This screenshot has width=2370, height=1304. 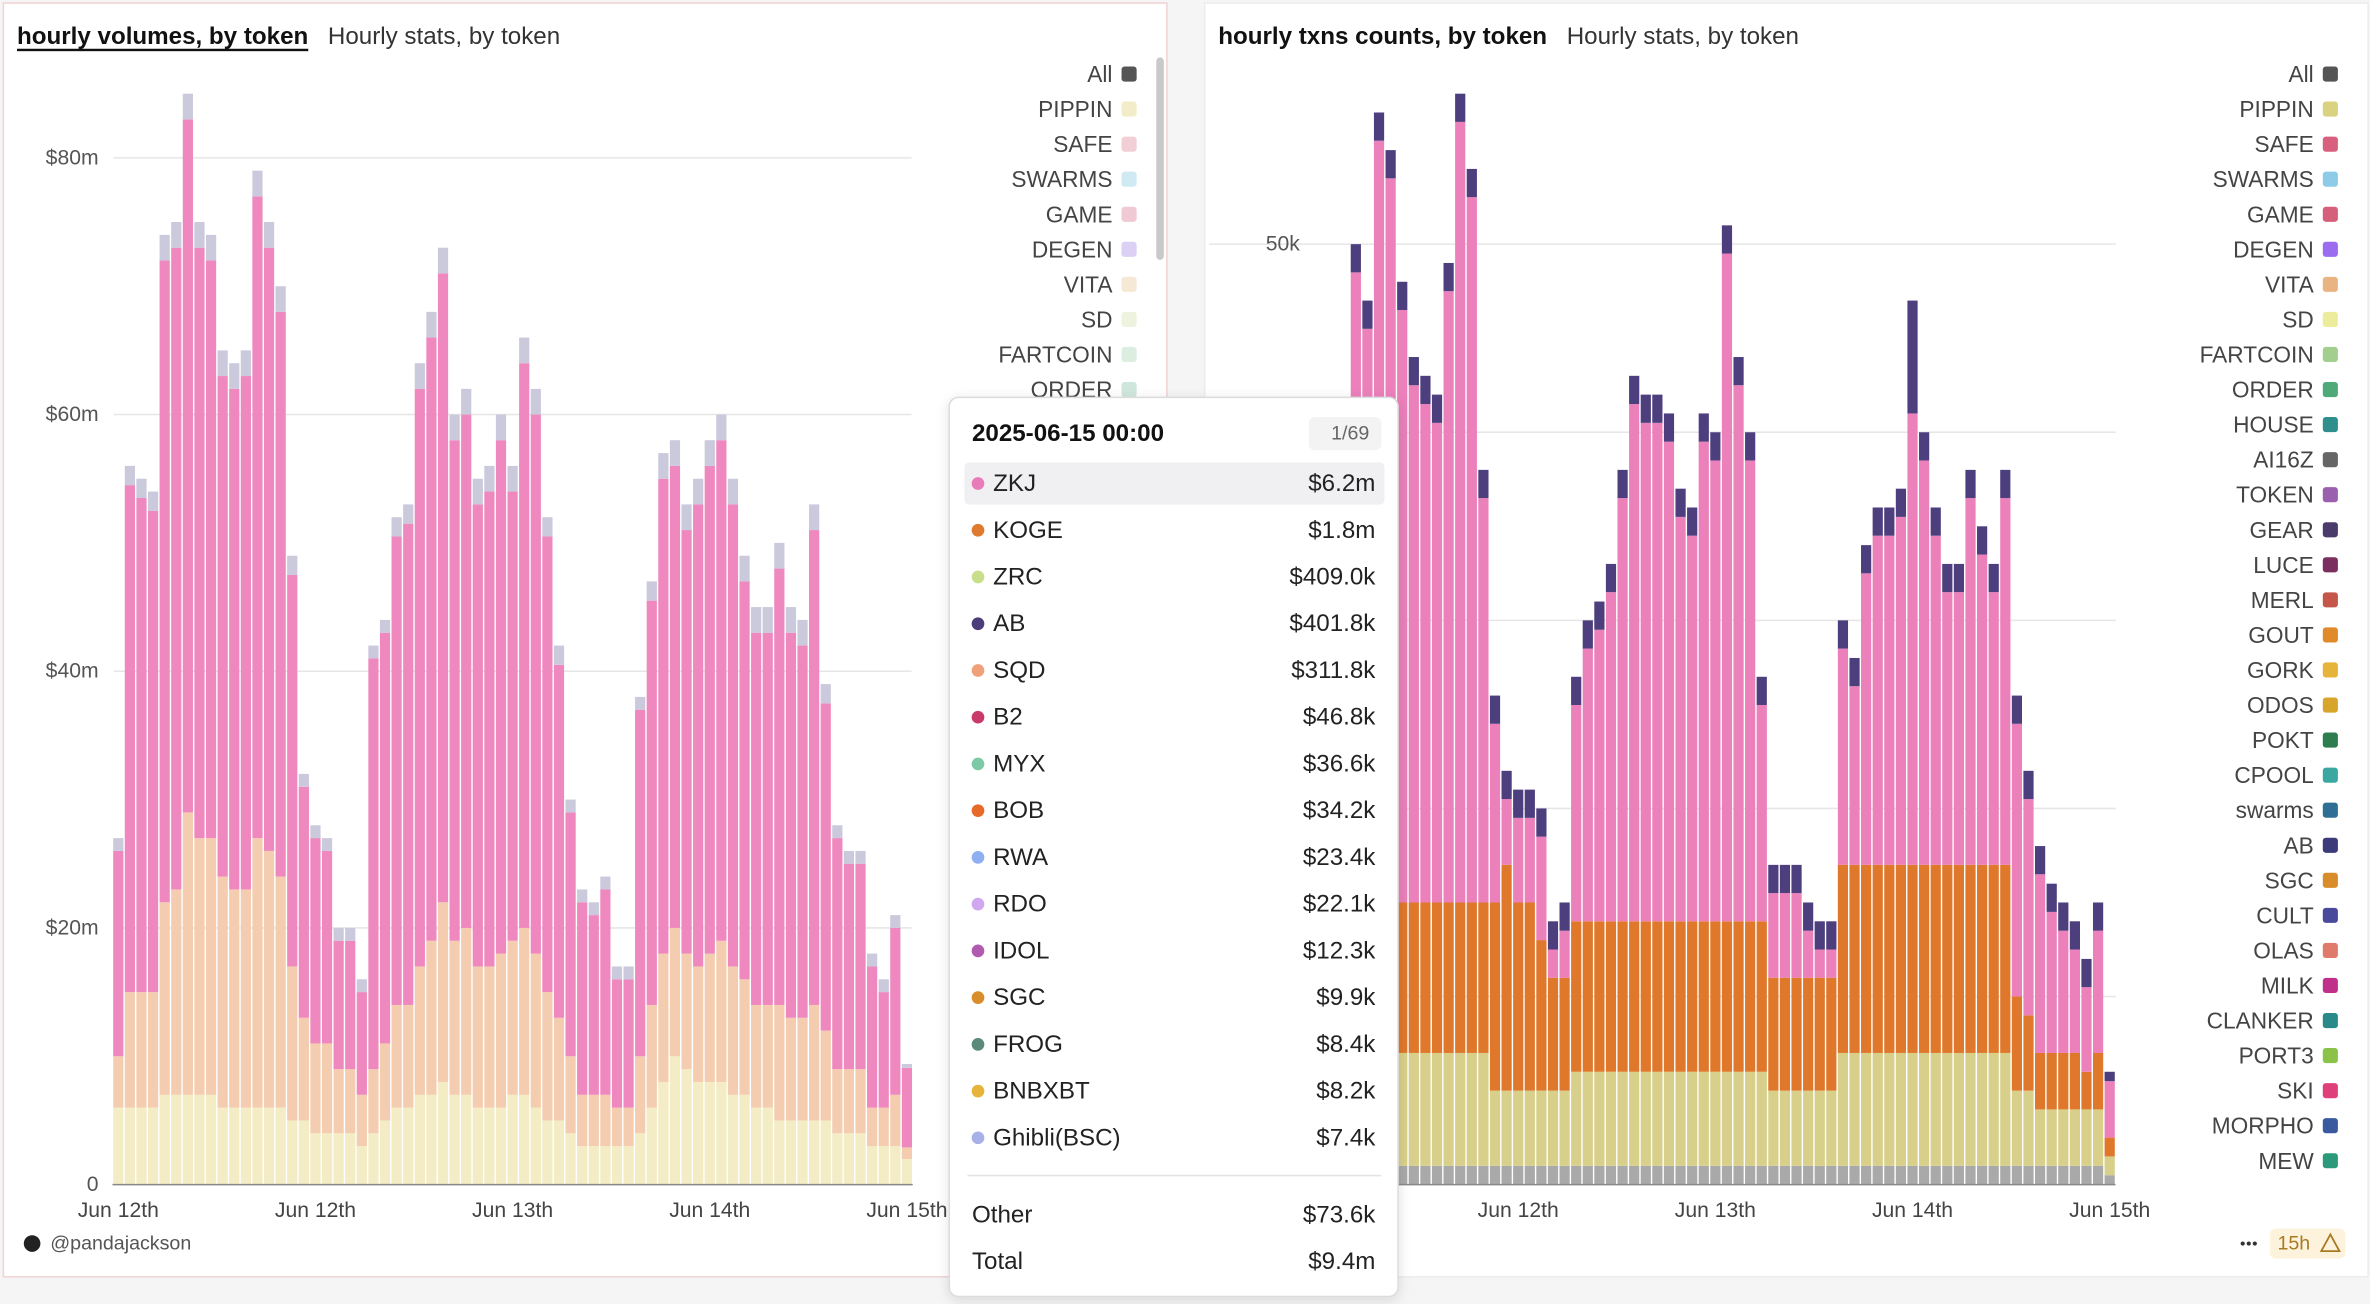 What do you see at coordinates (2283, 950) in the screenshot?
I see `legend-label: OLAS` at bounding box center [2283, 950].